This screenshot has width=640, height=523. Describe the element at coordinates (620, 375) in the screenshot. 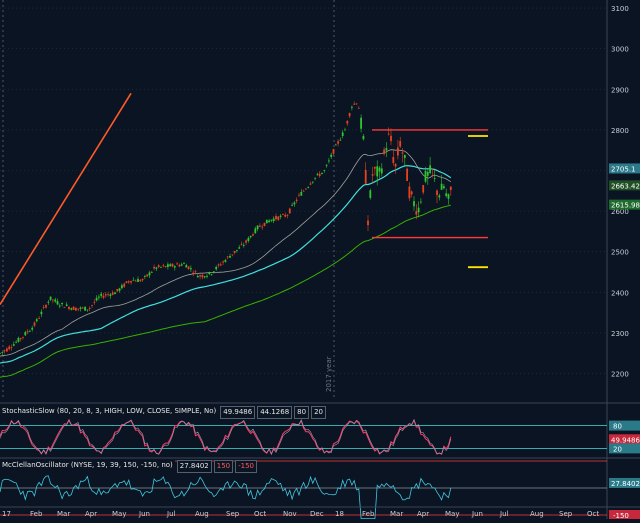

I see `y-tick-label: 2200` at that location.